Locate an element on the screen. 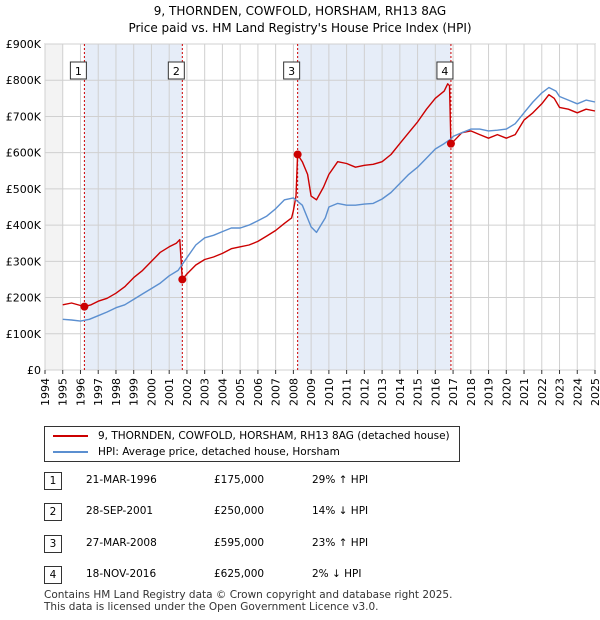  sale-label-number: 2 is located at coordinates (176, 71).